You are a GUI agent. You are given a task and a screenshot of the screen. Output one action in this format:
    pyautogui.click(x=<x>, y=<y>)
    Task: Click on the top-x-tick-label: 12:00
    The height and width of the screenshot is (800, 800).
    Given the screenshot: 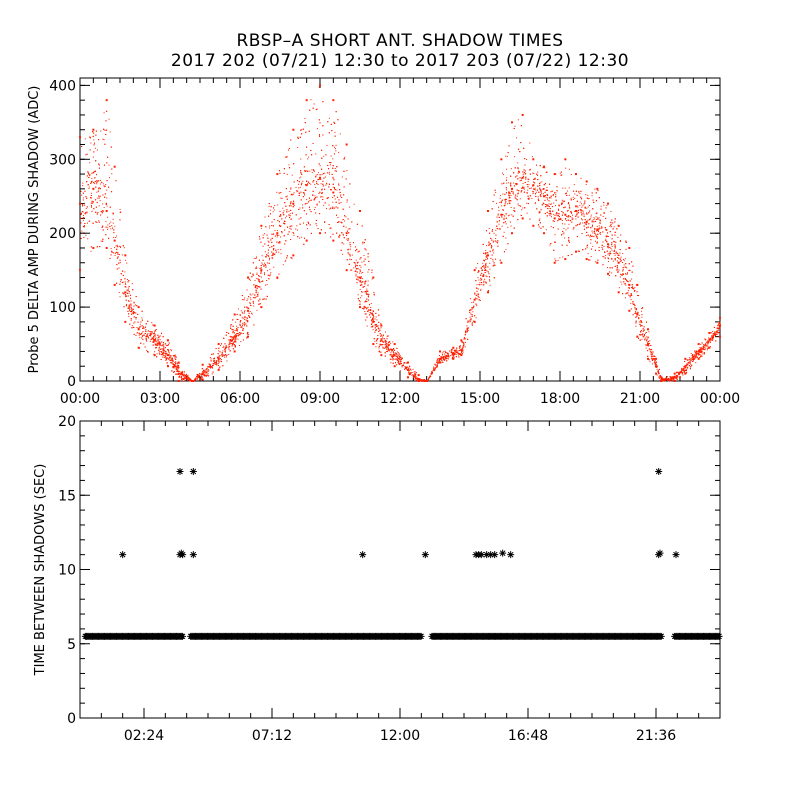 What is the action you would take?
    pyautogui.click(x=400, y=399)
    